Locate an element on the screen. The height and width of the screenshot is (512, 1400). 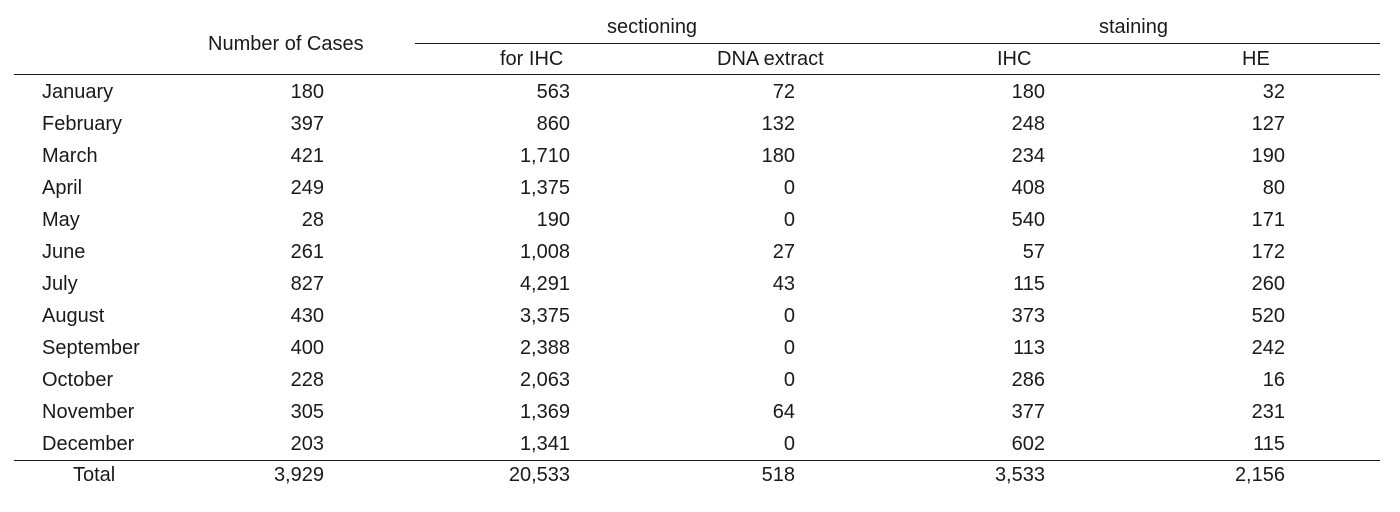
cell-for-ihc: 4,291 is located at coordinates (544, 284).